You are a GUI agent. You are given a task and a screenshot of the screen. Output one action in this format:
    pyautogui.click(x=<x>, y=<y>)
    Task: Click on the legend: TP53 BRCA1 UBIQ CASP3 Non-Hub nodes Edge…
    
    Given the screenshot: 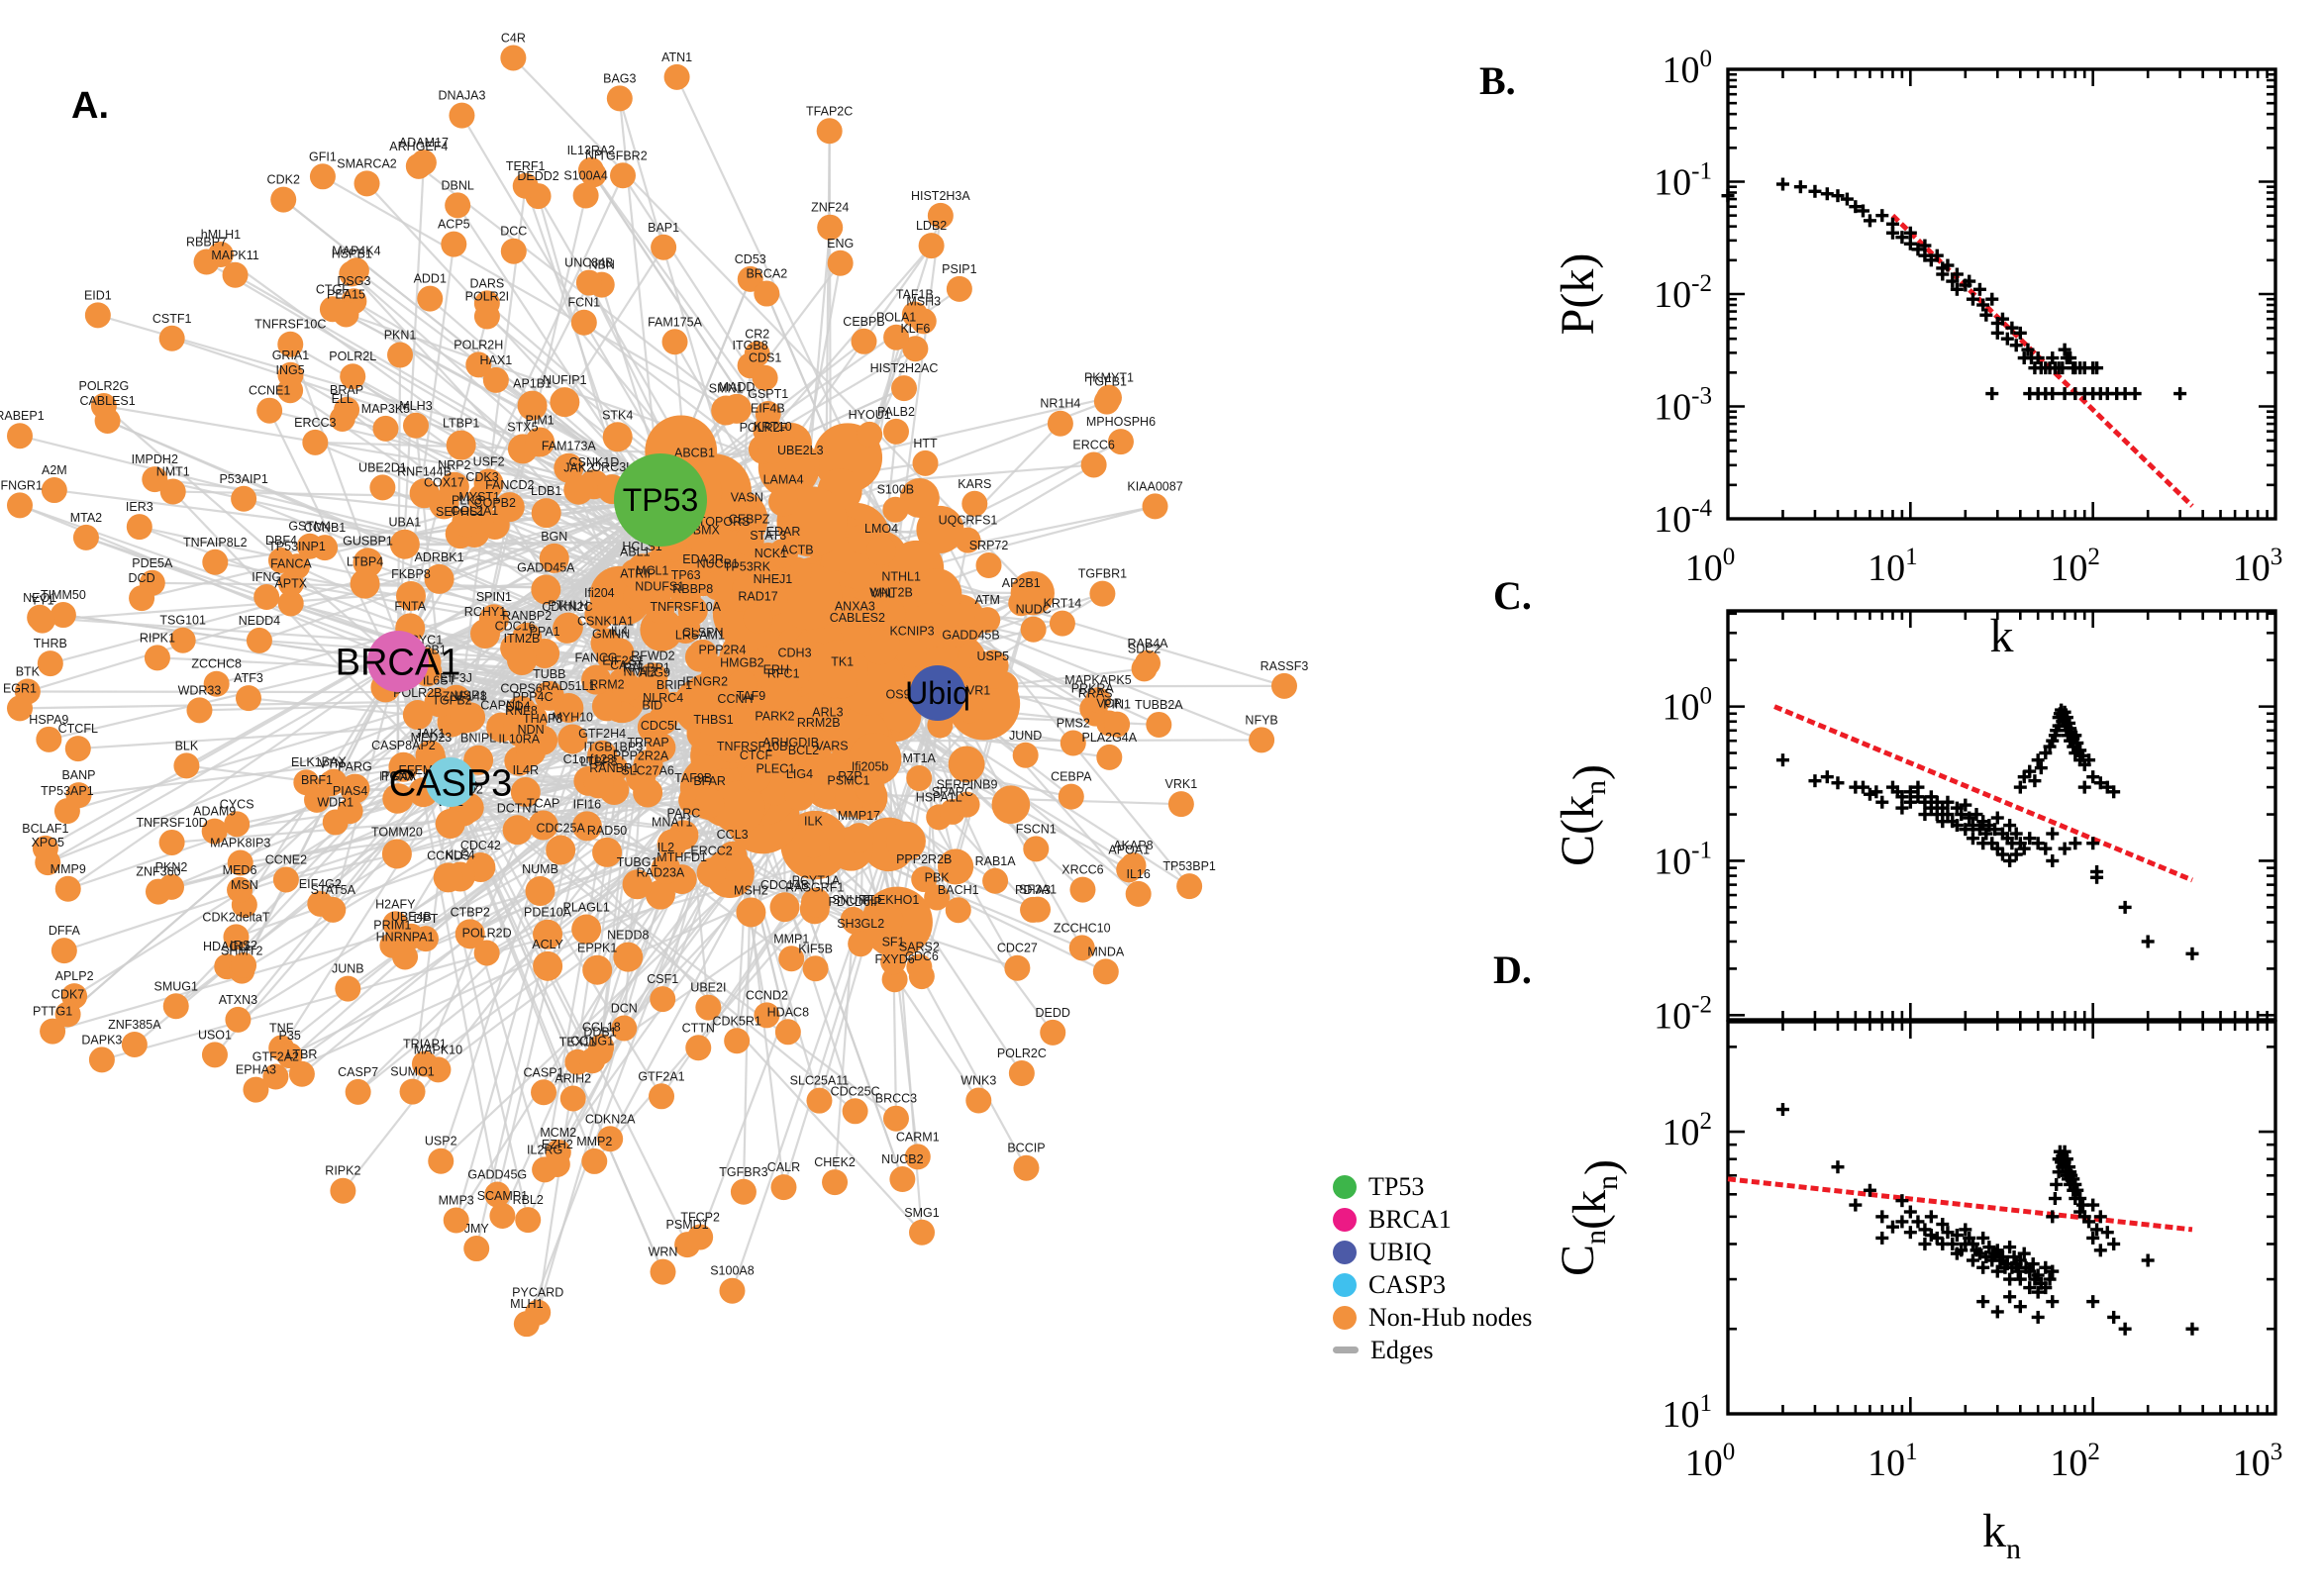 What is the action you would take?
    pyautogui.click(x=1432, y=1268)
    